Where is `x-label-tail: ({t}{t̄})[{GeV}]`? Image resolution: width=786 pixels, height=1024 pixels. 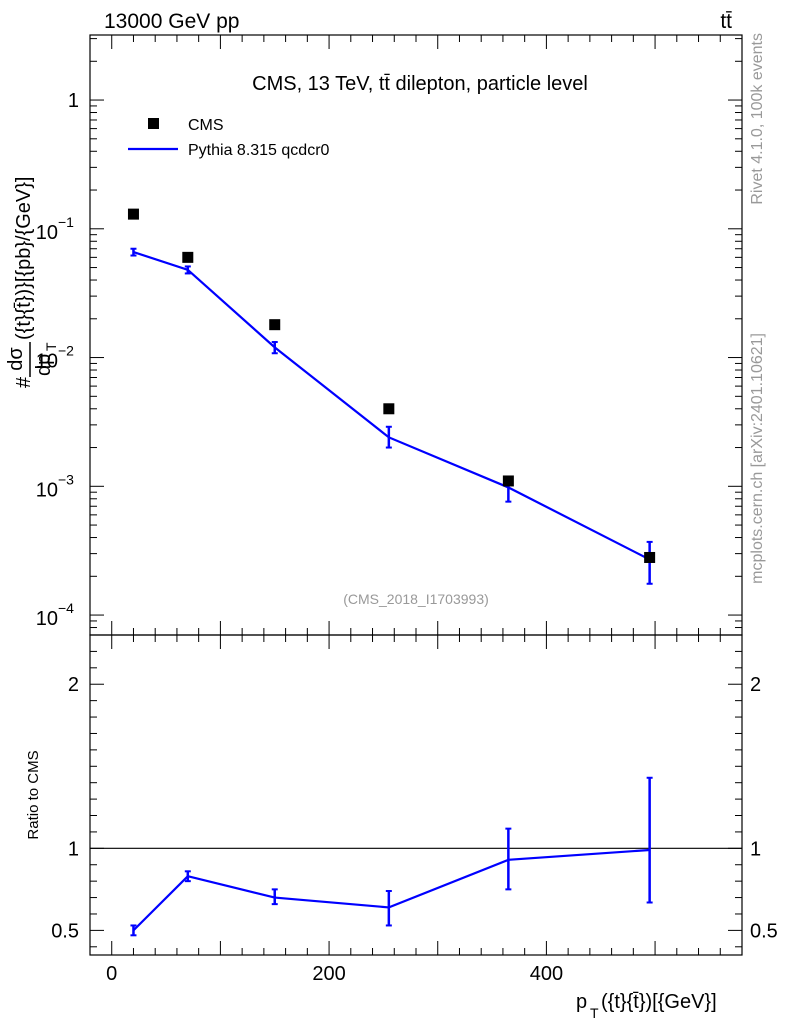 x-label-tail: ({t}{t̄})[{GeV}] is located at coordinates (659, 1002).